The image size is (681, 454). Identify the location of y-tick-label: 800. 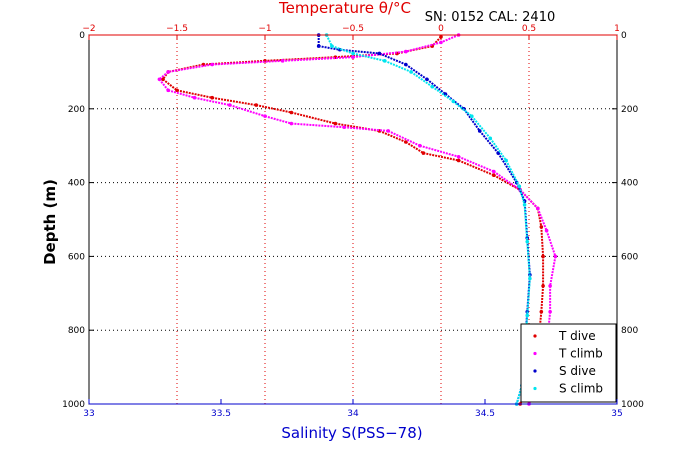
(76, 331).